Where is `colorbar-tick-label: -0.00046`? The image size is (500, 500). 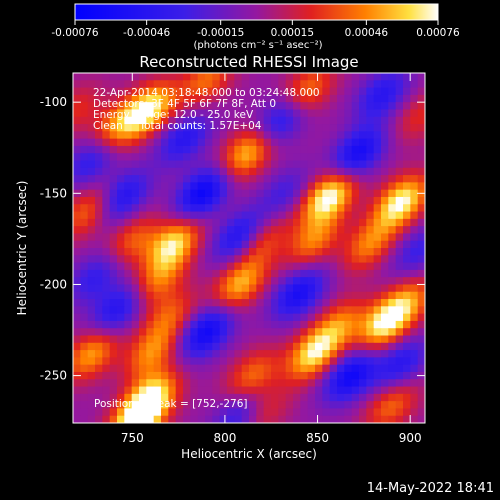
colorbar-tick-label: -0.00046 is located at coordinates (147, 33).